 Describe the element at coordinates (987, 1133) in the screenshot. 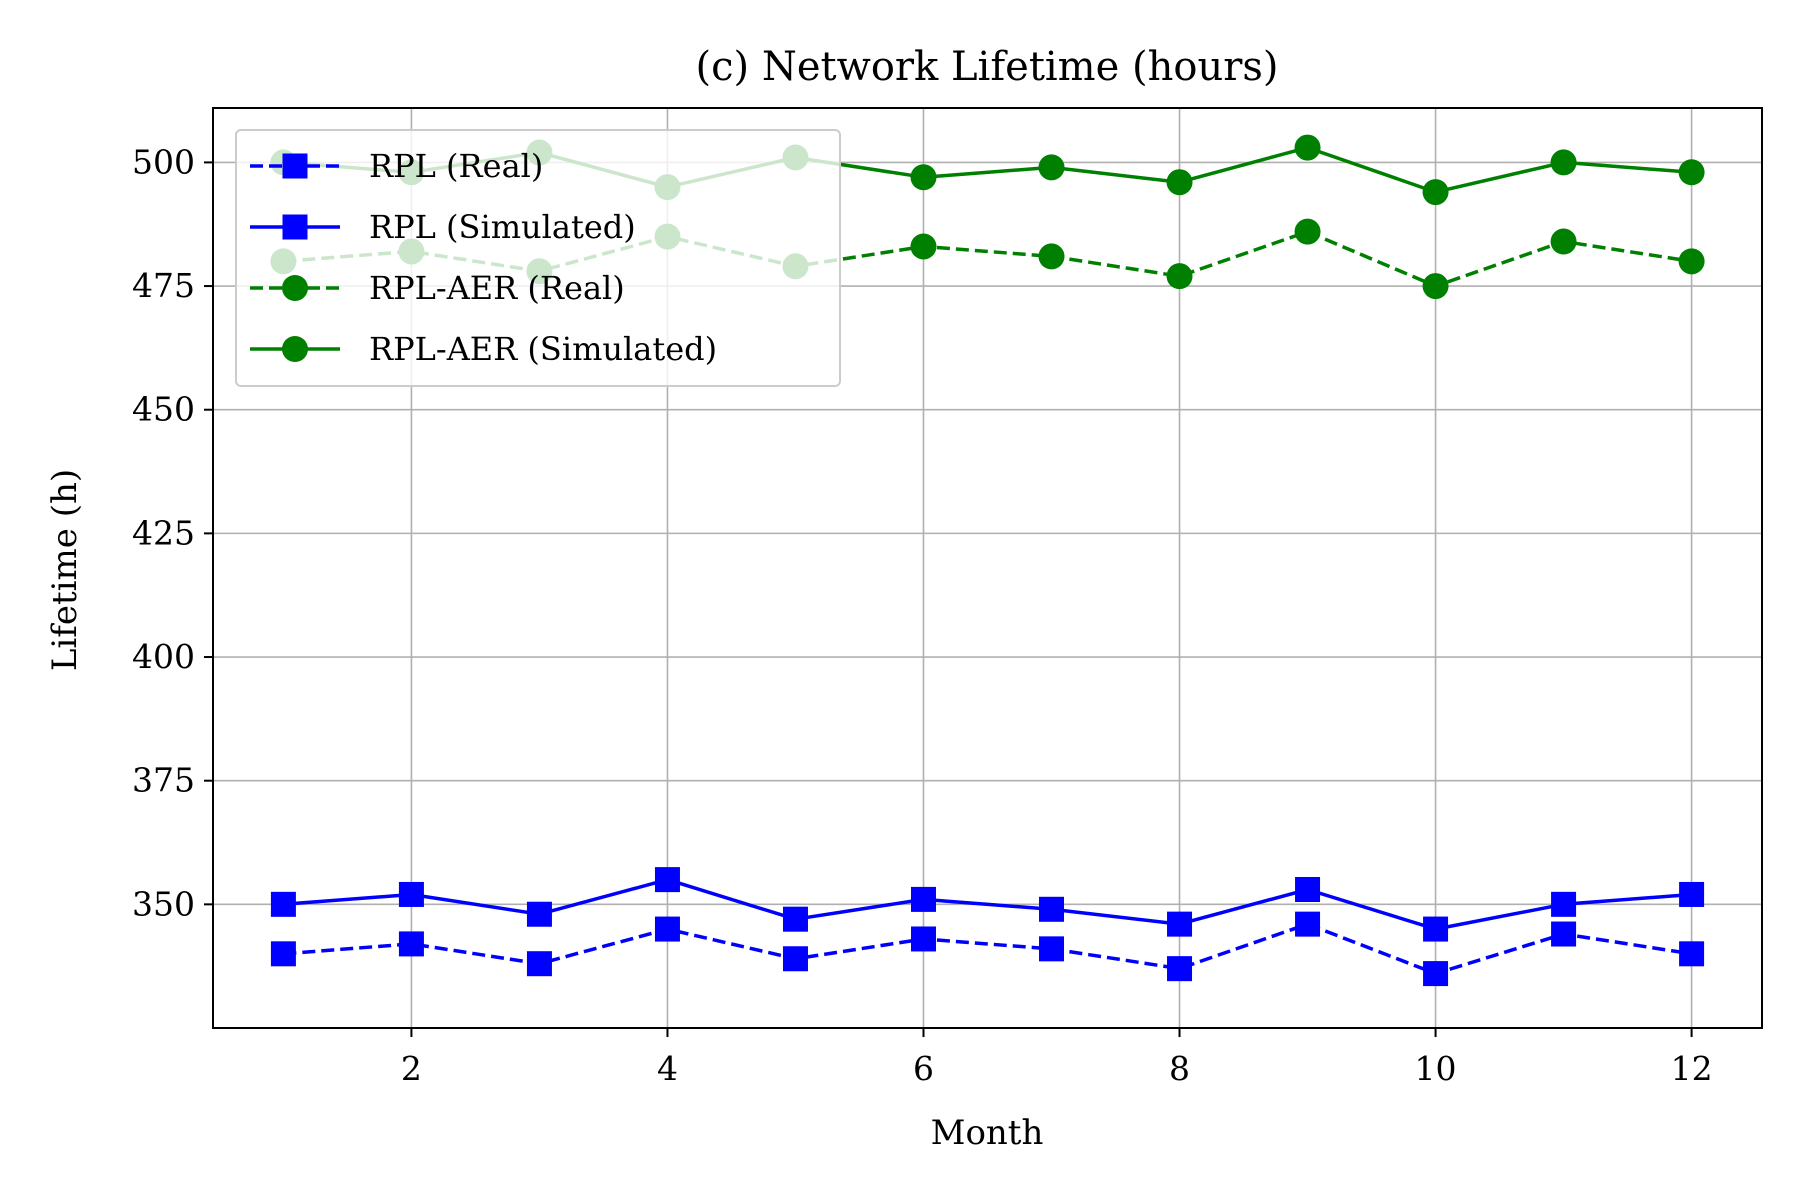

I see `x-axis-label: Month` at that location.